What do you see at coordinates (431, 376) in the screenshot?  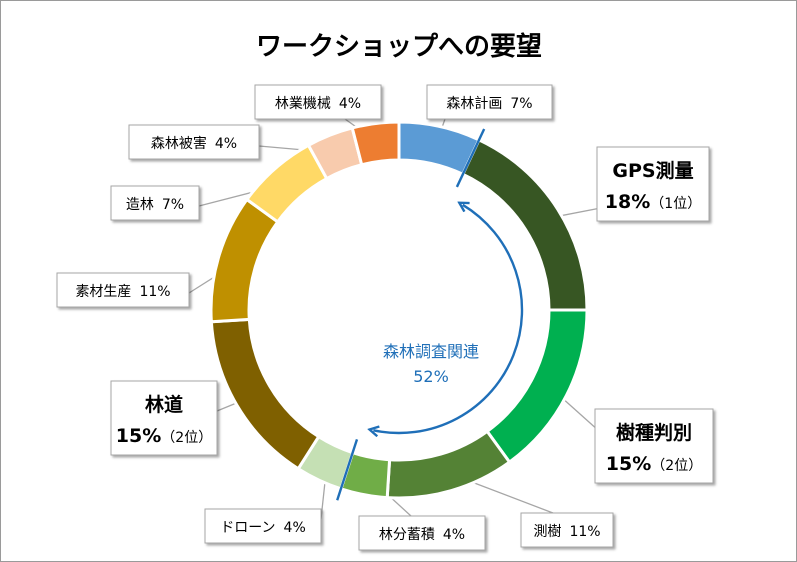 I see `group-value: 52%` at bounding box center [431, 376].